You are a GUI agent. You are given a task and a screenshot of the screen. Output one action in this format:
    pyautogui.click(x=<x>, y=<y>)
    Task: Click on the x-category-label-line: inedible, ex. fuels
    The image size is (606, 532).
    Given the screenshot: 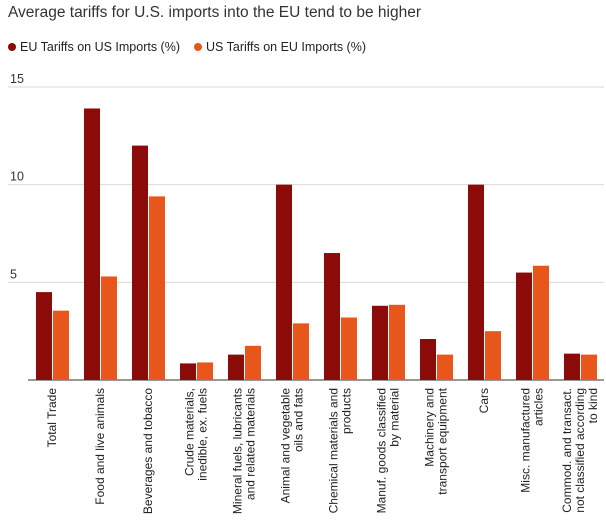 What is the action you would take?
    pyautogui.click(x=203, y=434)
    